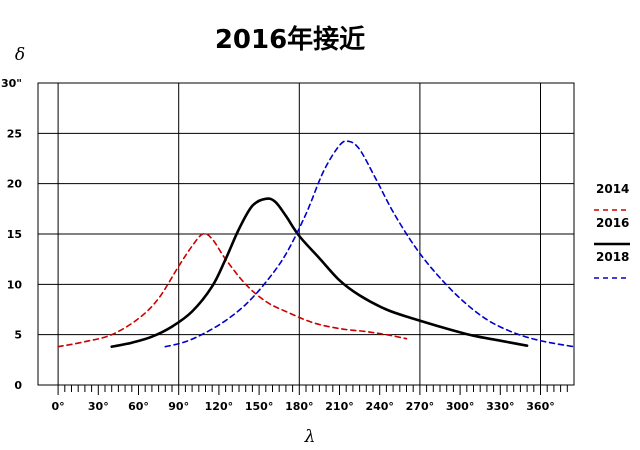 This screenshot has width=640, height=450. What do you see at coordinates (58, 406) in the screenshot?
I see `x-tick-label: 0°` at bounding box center [58, 406].